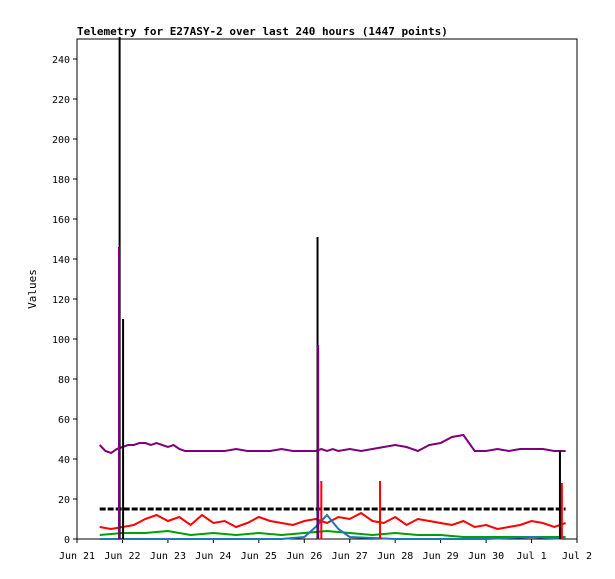 The image size is (615, 579). Describe the element at coordinates (441, 556) in the screenshot. I see `x-tick-label: Jun 29` at that location.